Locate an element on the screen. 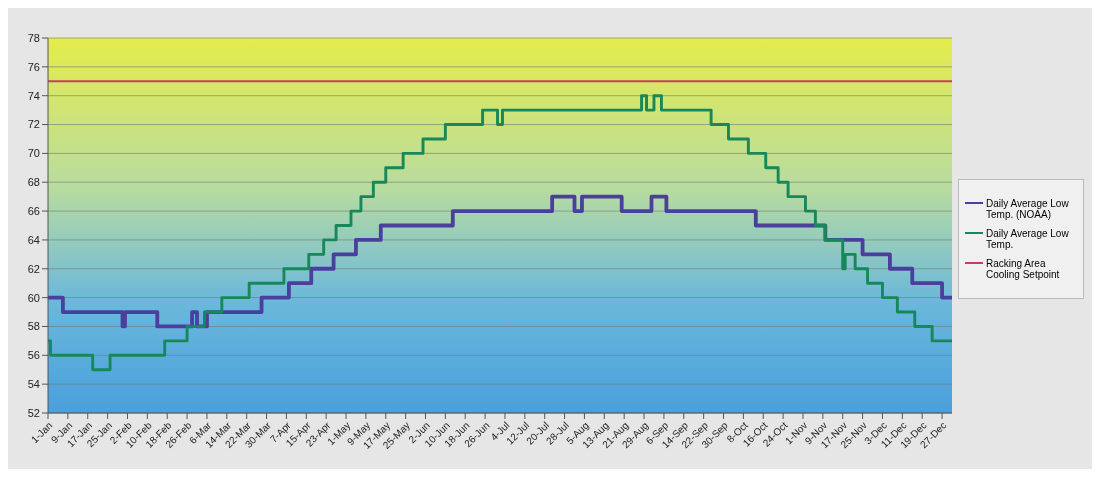 The width and height of the screenshot is (1100, 477). y-tick-label: 78 is located at coordinates (33, 37).